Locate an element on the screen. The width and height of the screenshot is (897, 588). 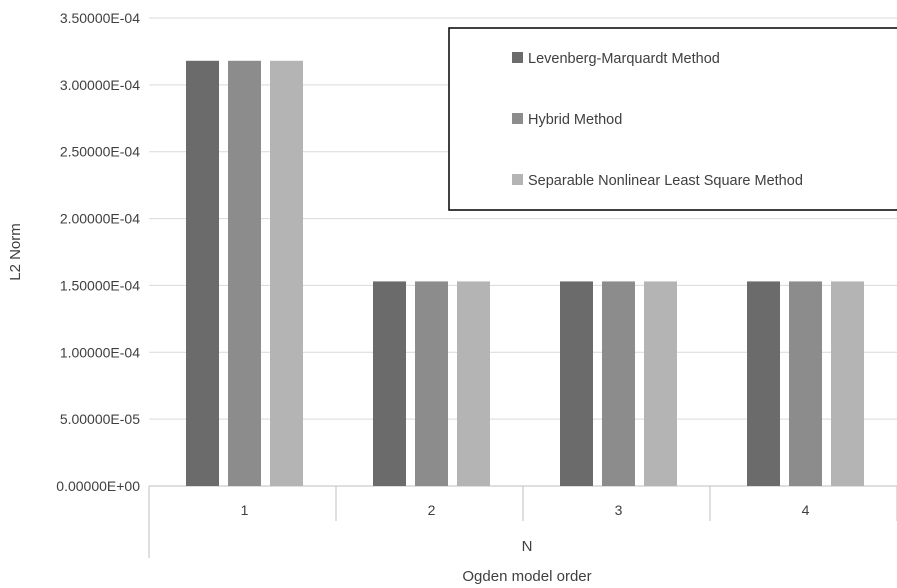
y-tick-label: 3.00000E-04 is located at coordinates (100, 85).